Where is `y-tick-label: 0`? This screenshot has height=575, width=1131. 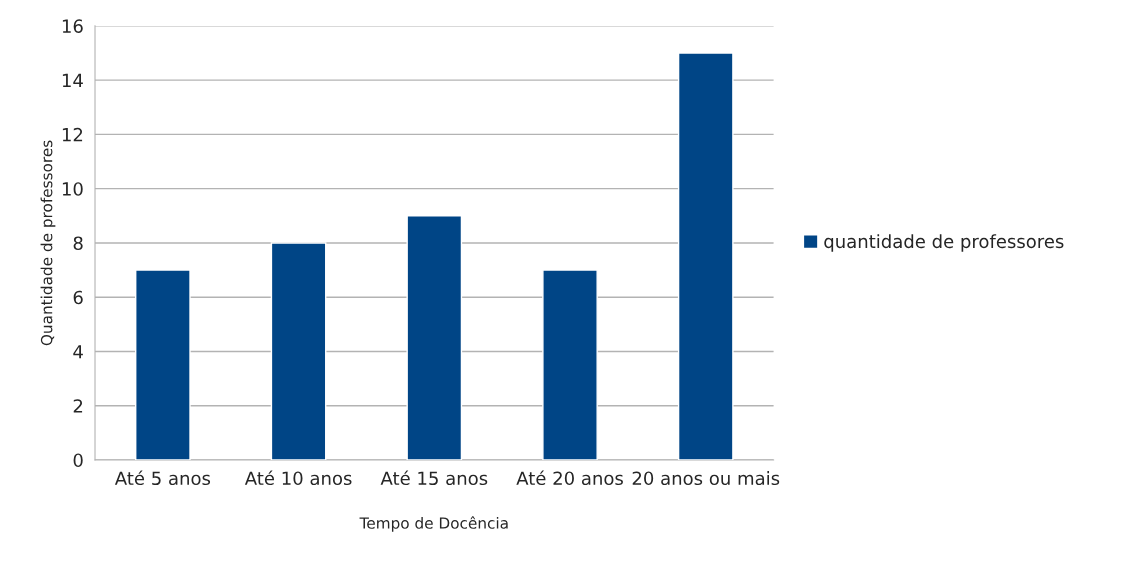 y-tick-label: 0 is located at coordinates (78, 460).